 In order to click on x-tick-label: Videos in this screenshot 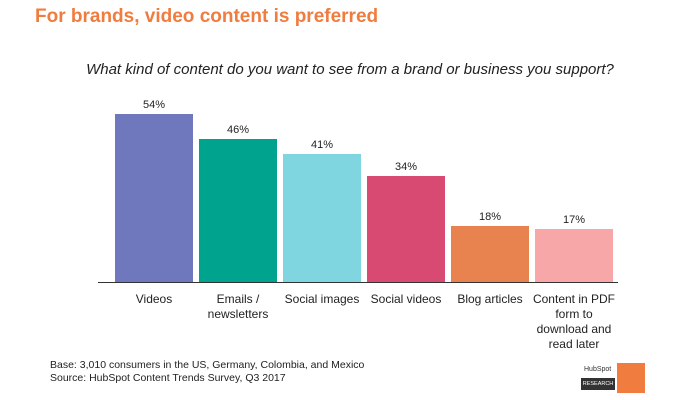, I will do `click(154, 299)`.